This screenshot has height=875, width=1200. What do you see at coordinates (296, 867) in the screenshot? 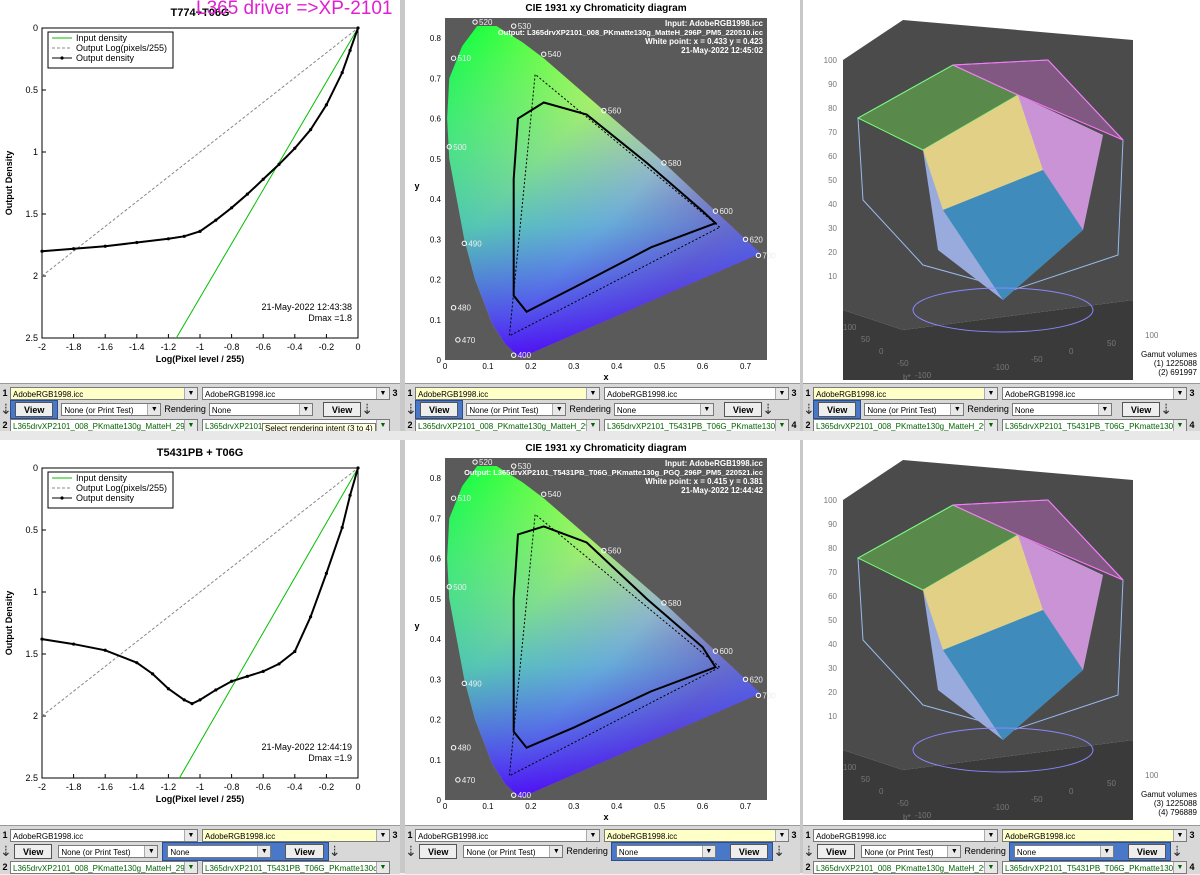
I see `profile-4-select: L365drvXP2101_T5431PB_T06G_PKmatte130c ▼` at bounding box center [296, 867].